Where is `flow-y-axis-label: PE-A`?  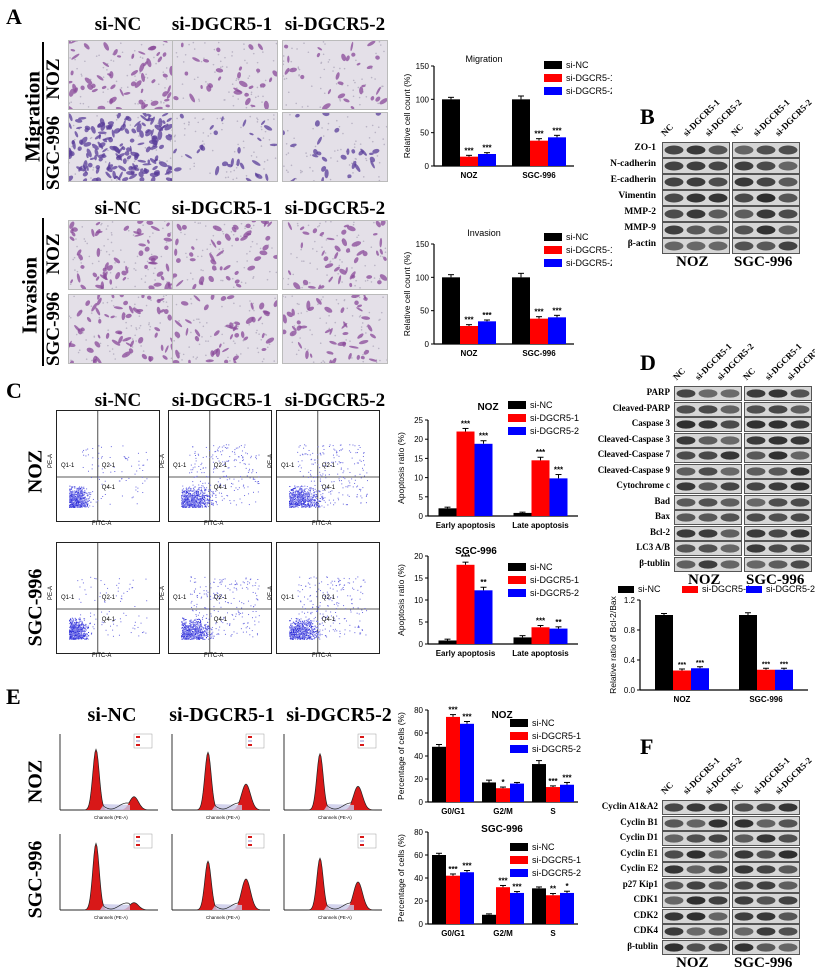 flow-y-axis-label: PE-A is located at coordinates (163, 461).